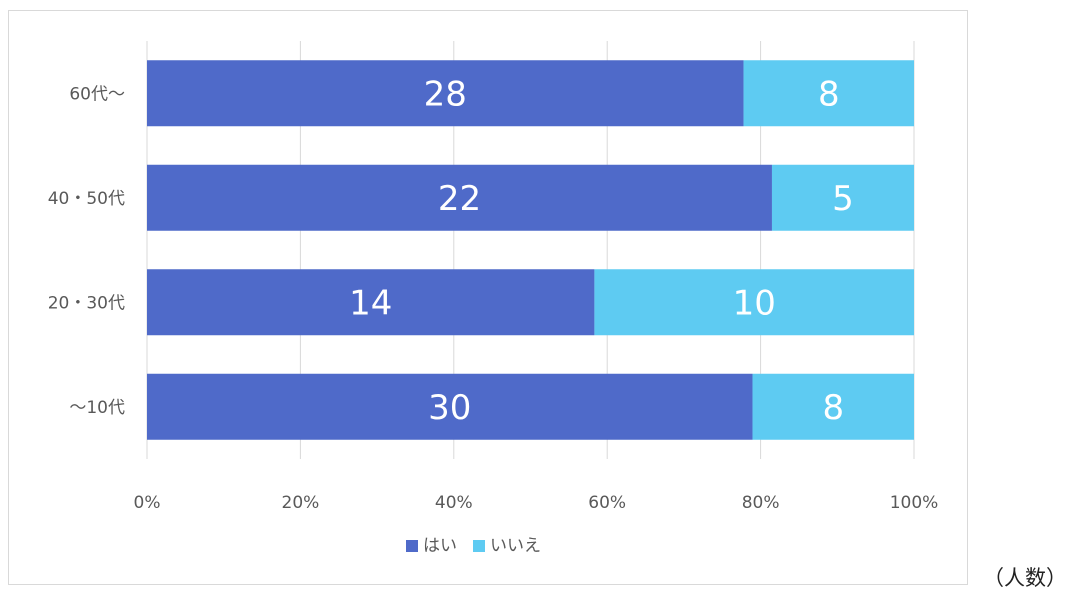 The image size is (1067, 592). Describe the element at coordinates (761, 503) in the screenshot. I see `x-tick-label: 80%` at that location.